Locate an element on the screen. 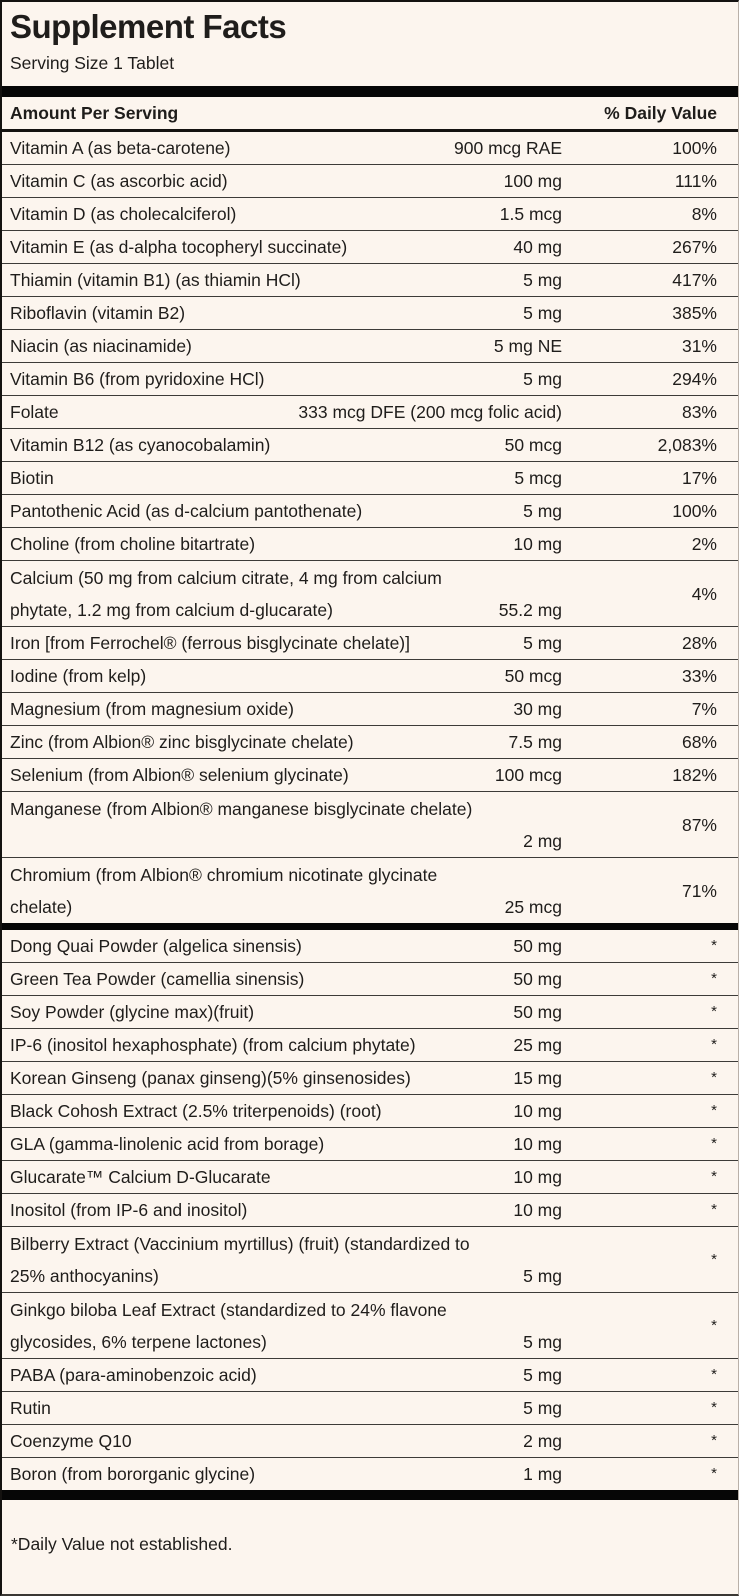 This screenshot has width=739, height=1596. ingredient-amount: 25 mcg is located at coordinates (533, 906).